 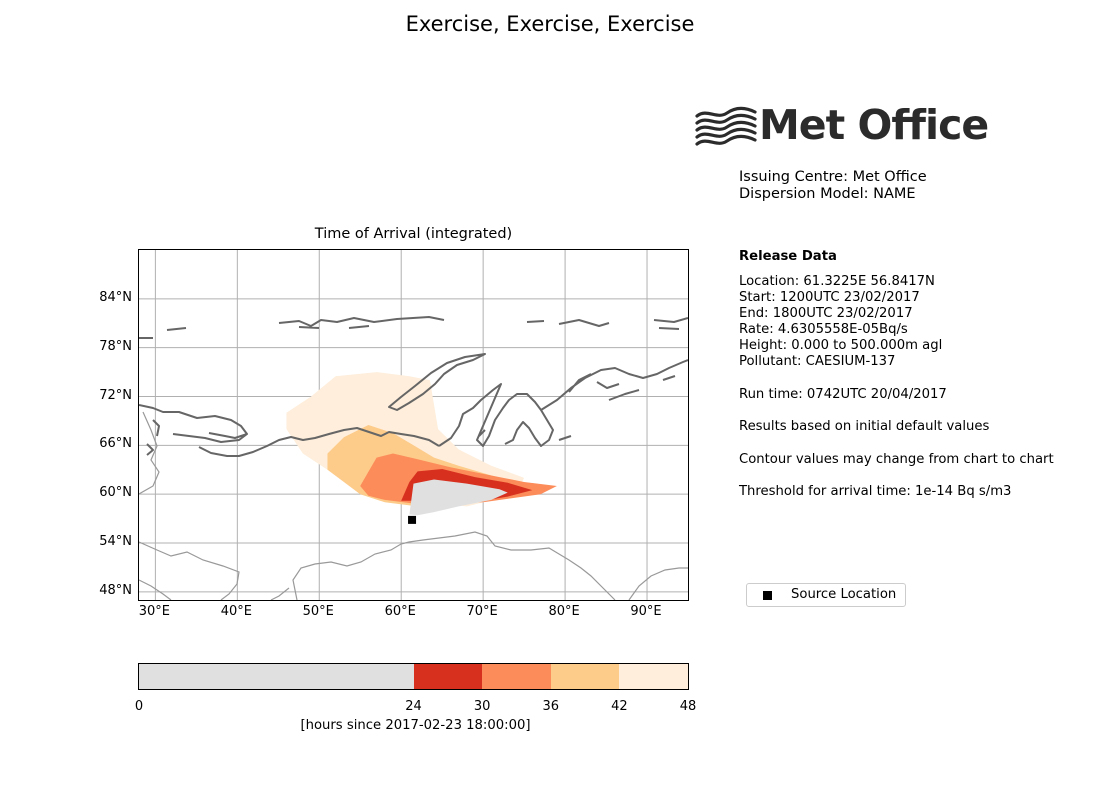 What do you see at coordinates (163, 333) in the screenshot?
I see `coast-svalbard-fragment` at bounding box center [163, 333].